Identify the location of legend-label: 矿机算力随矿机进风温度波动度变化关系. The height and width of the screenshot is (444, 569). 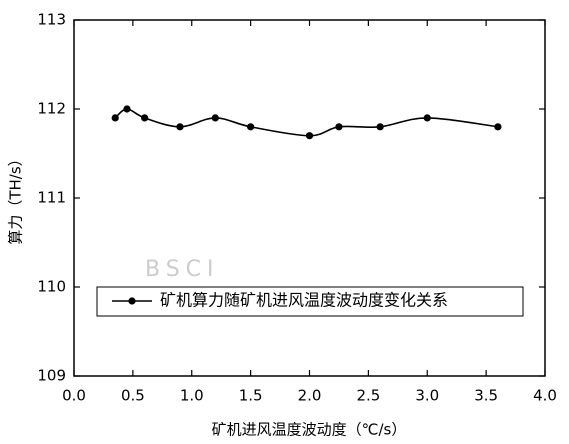
(304, 300).